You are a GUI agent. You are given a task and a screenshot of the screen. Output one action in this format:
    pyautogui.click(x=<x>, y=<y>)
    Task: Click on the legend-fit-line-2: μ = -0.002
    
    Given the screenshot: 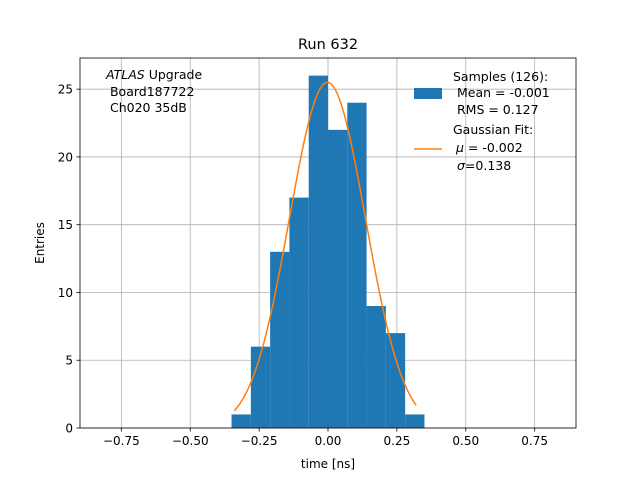 What is the action you would take?
    pyautogui.click(x=489, y=147)
    